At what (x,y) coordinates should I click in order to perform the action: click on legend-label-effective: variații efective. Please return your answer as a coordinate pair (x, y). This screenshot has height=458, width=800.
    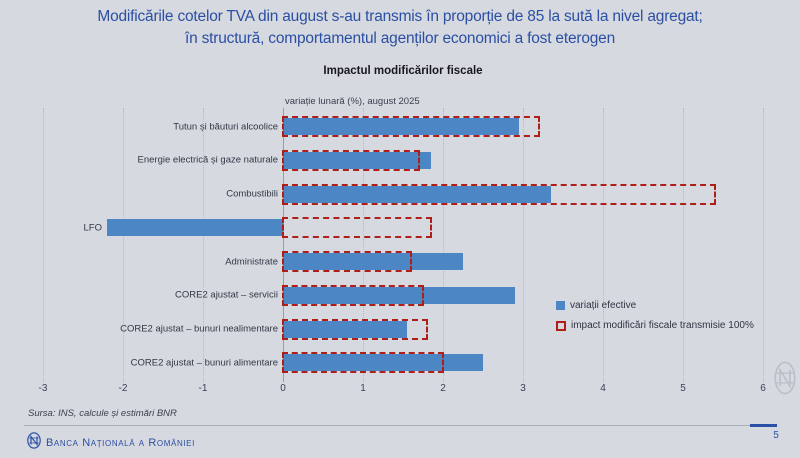
    Looking at the image, I should click on (603, 305).